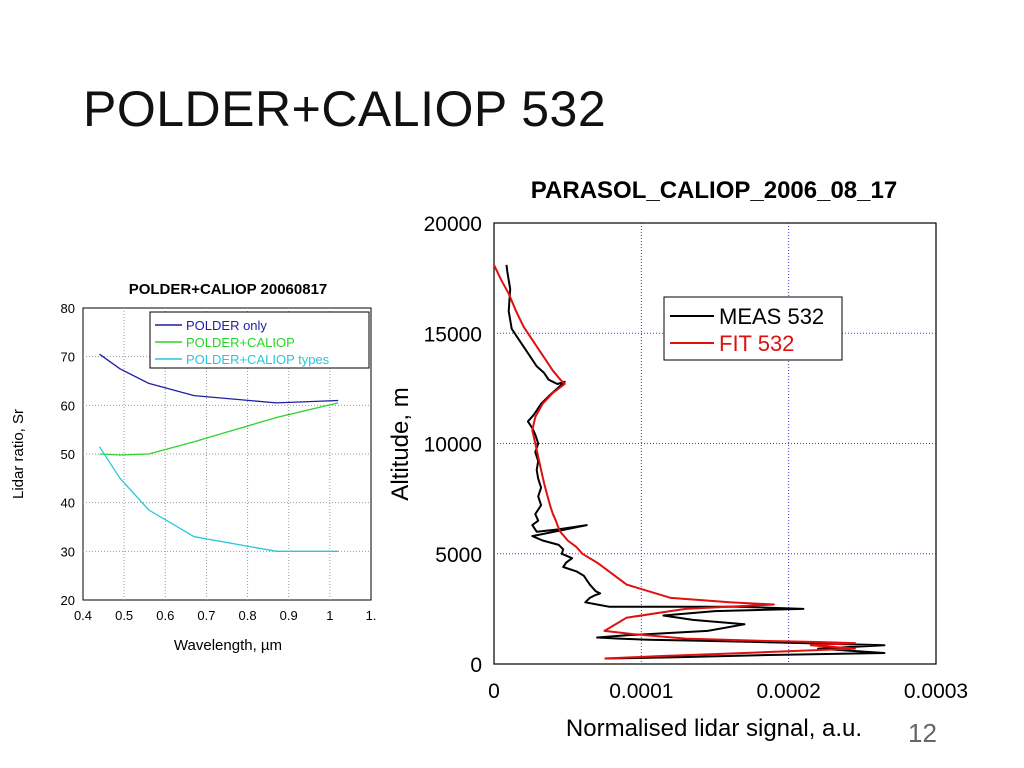  What do you see at coordinates (68, 405) in the screenshot?
I see `y-tick-label: 60` at bounding box center [68, 405].